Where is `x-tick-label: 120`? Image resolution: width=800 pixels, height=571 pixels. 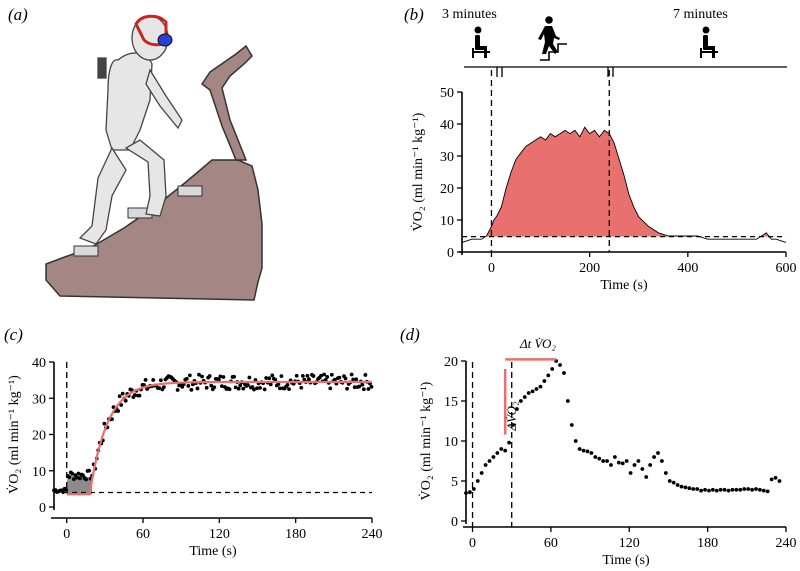
x-tick-label: 120 is located at coordinates (219, 534).